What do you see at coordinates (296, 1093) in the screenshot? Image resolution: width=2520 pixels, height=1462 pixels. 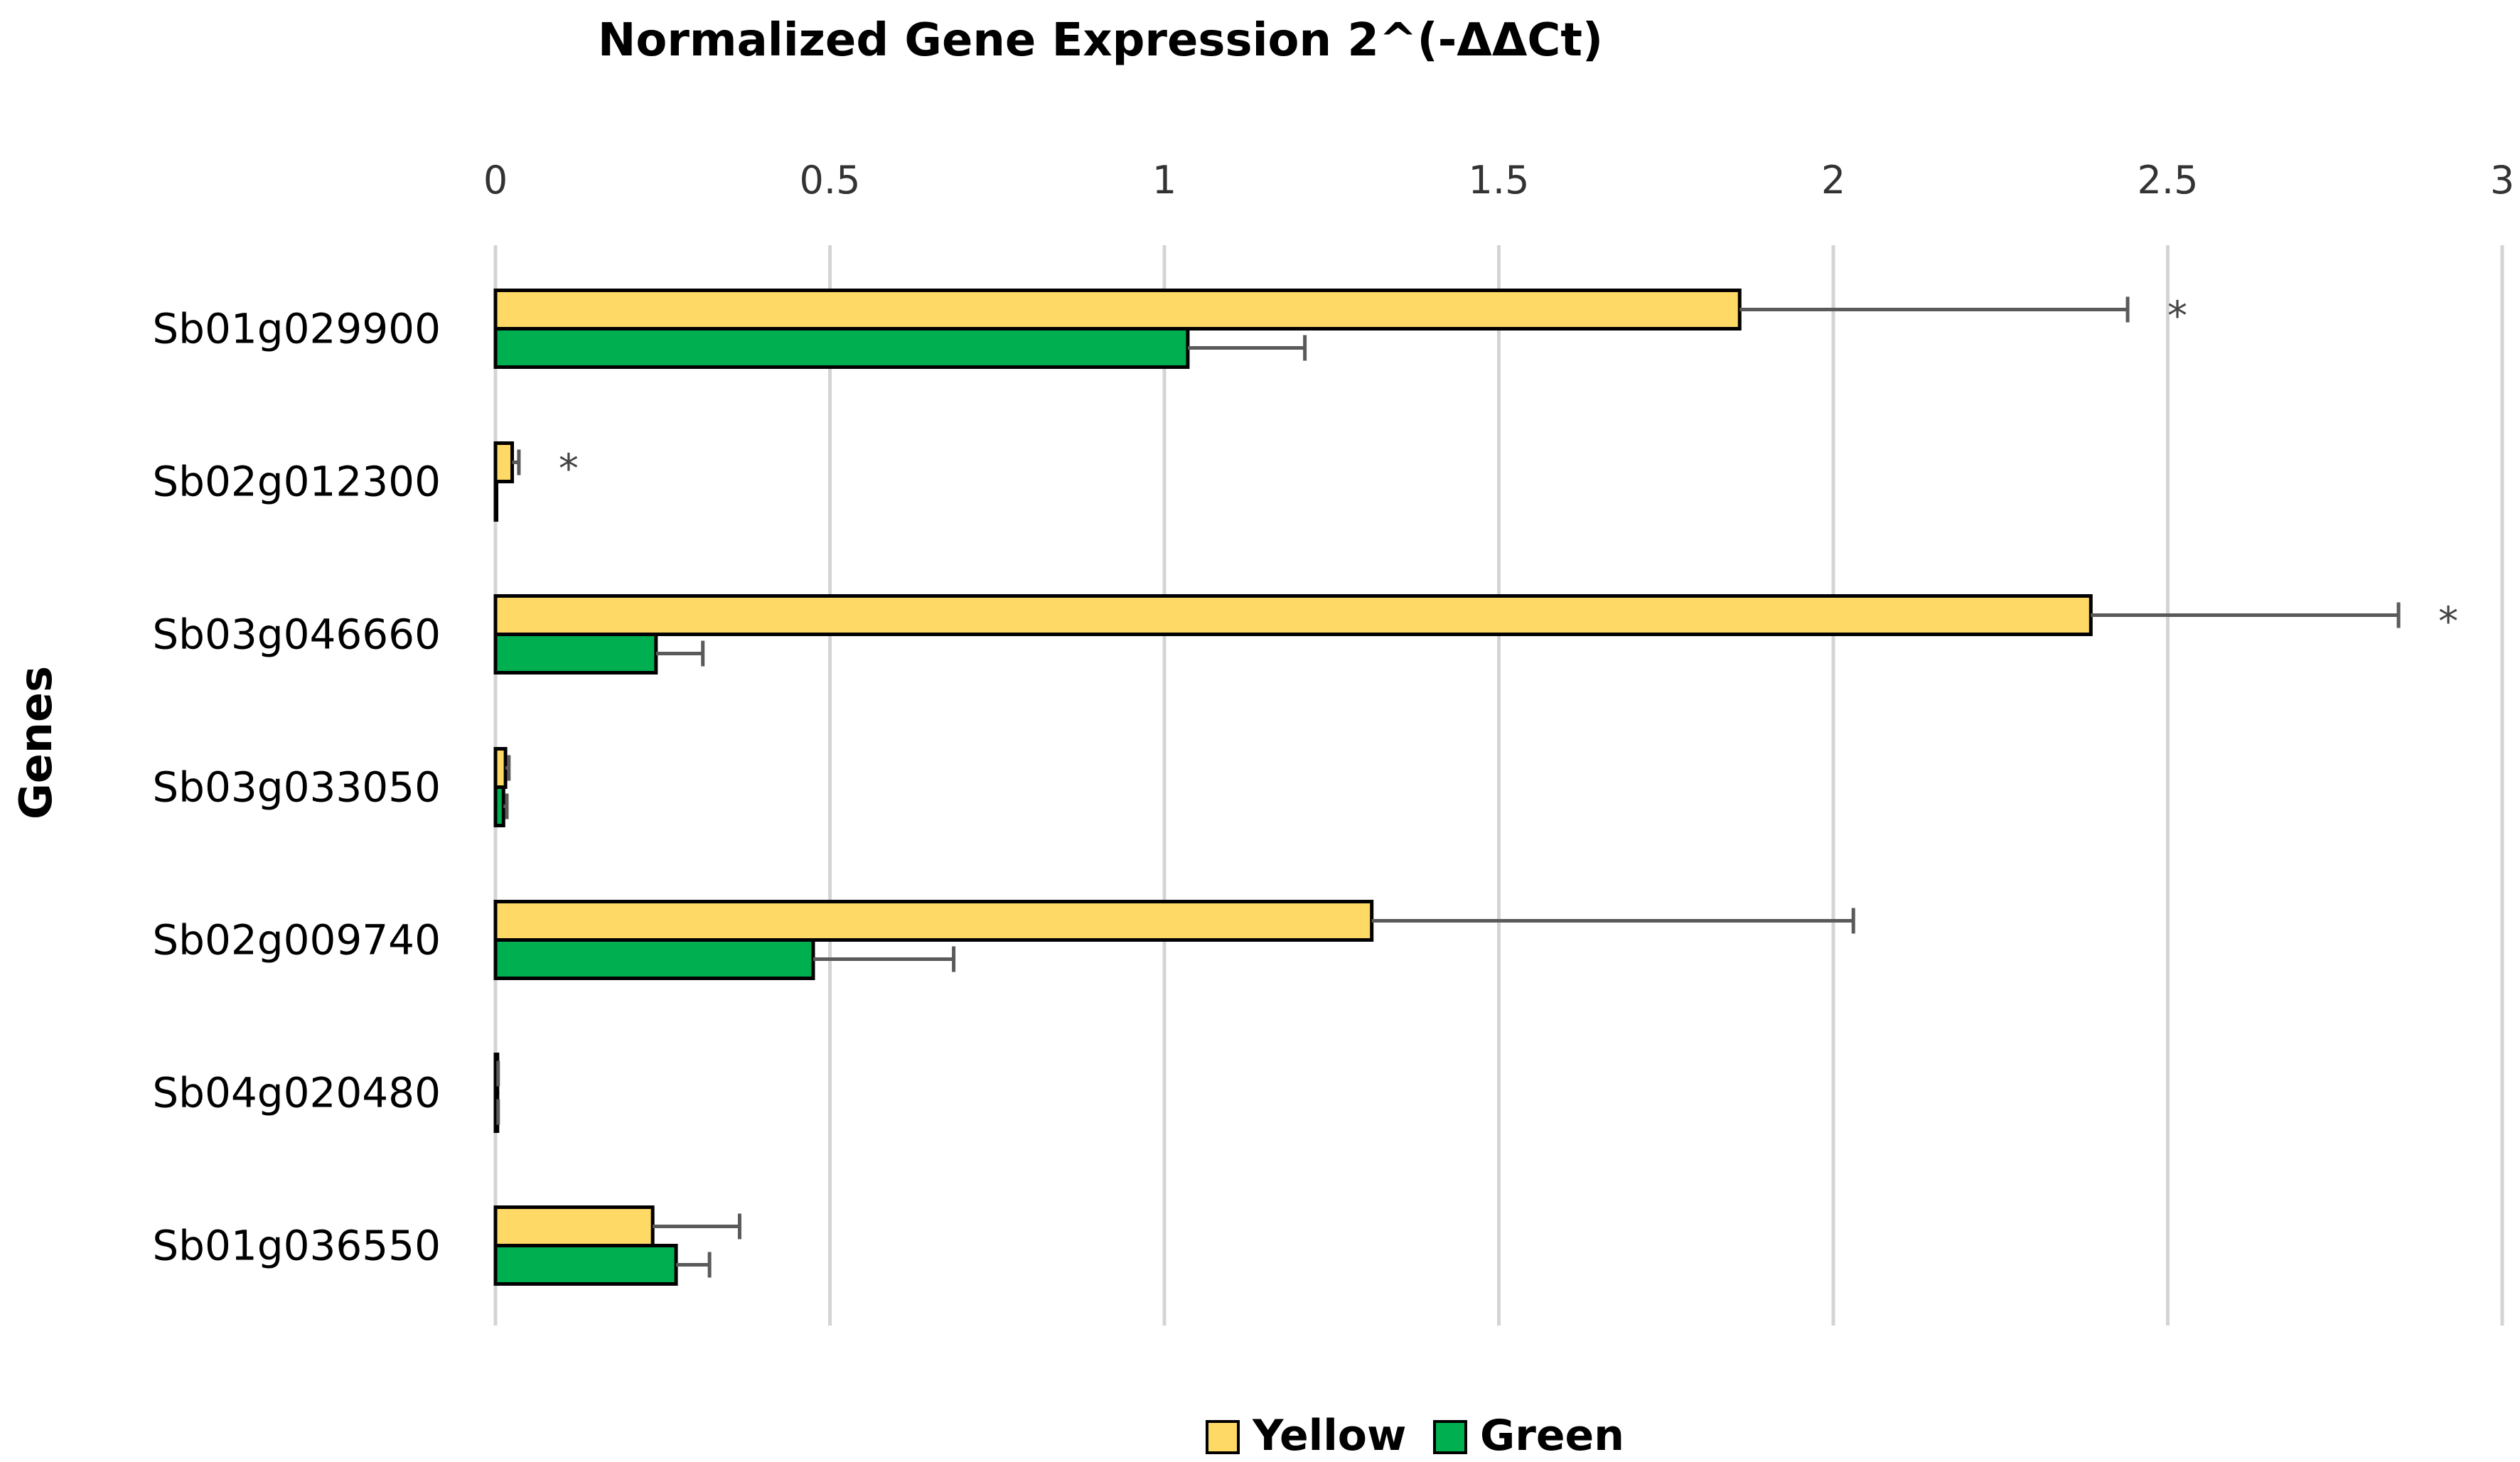 I see `category-label: Sb04g020480` at bounding box center [296, 1093].